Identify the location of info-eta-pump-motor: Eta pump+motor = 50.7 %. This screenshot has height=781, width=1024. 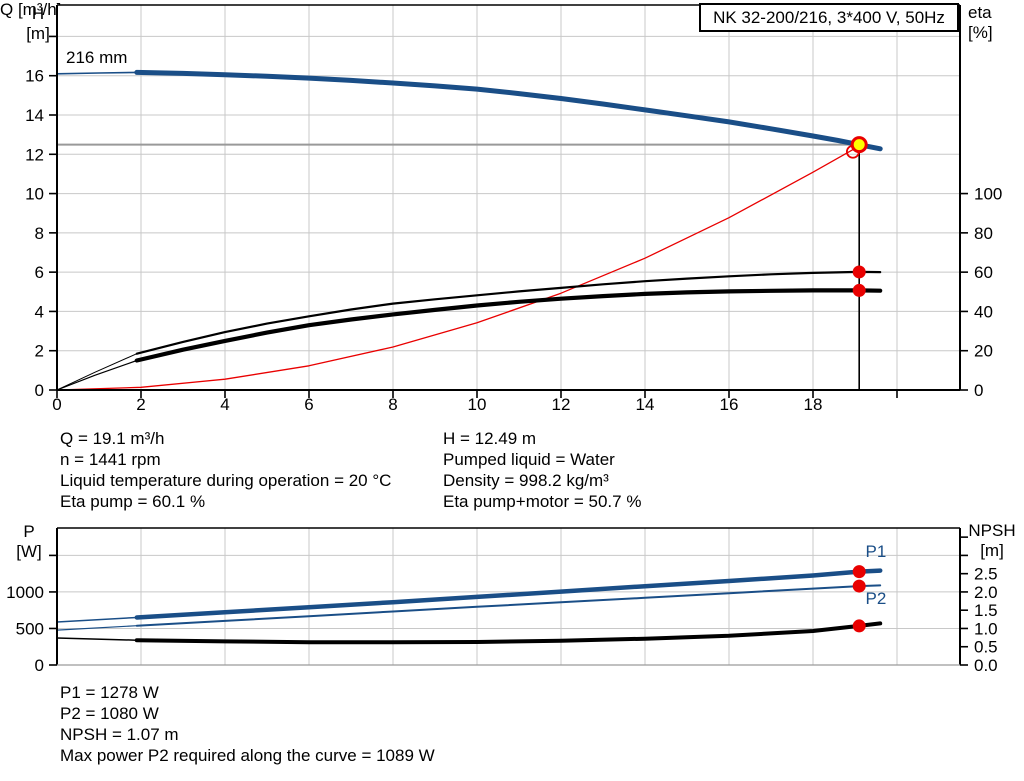
(542, 501).